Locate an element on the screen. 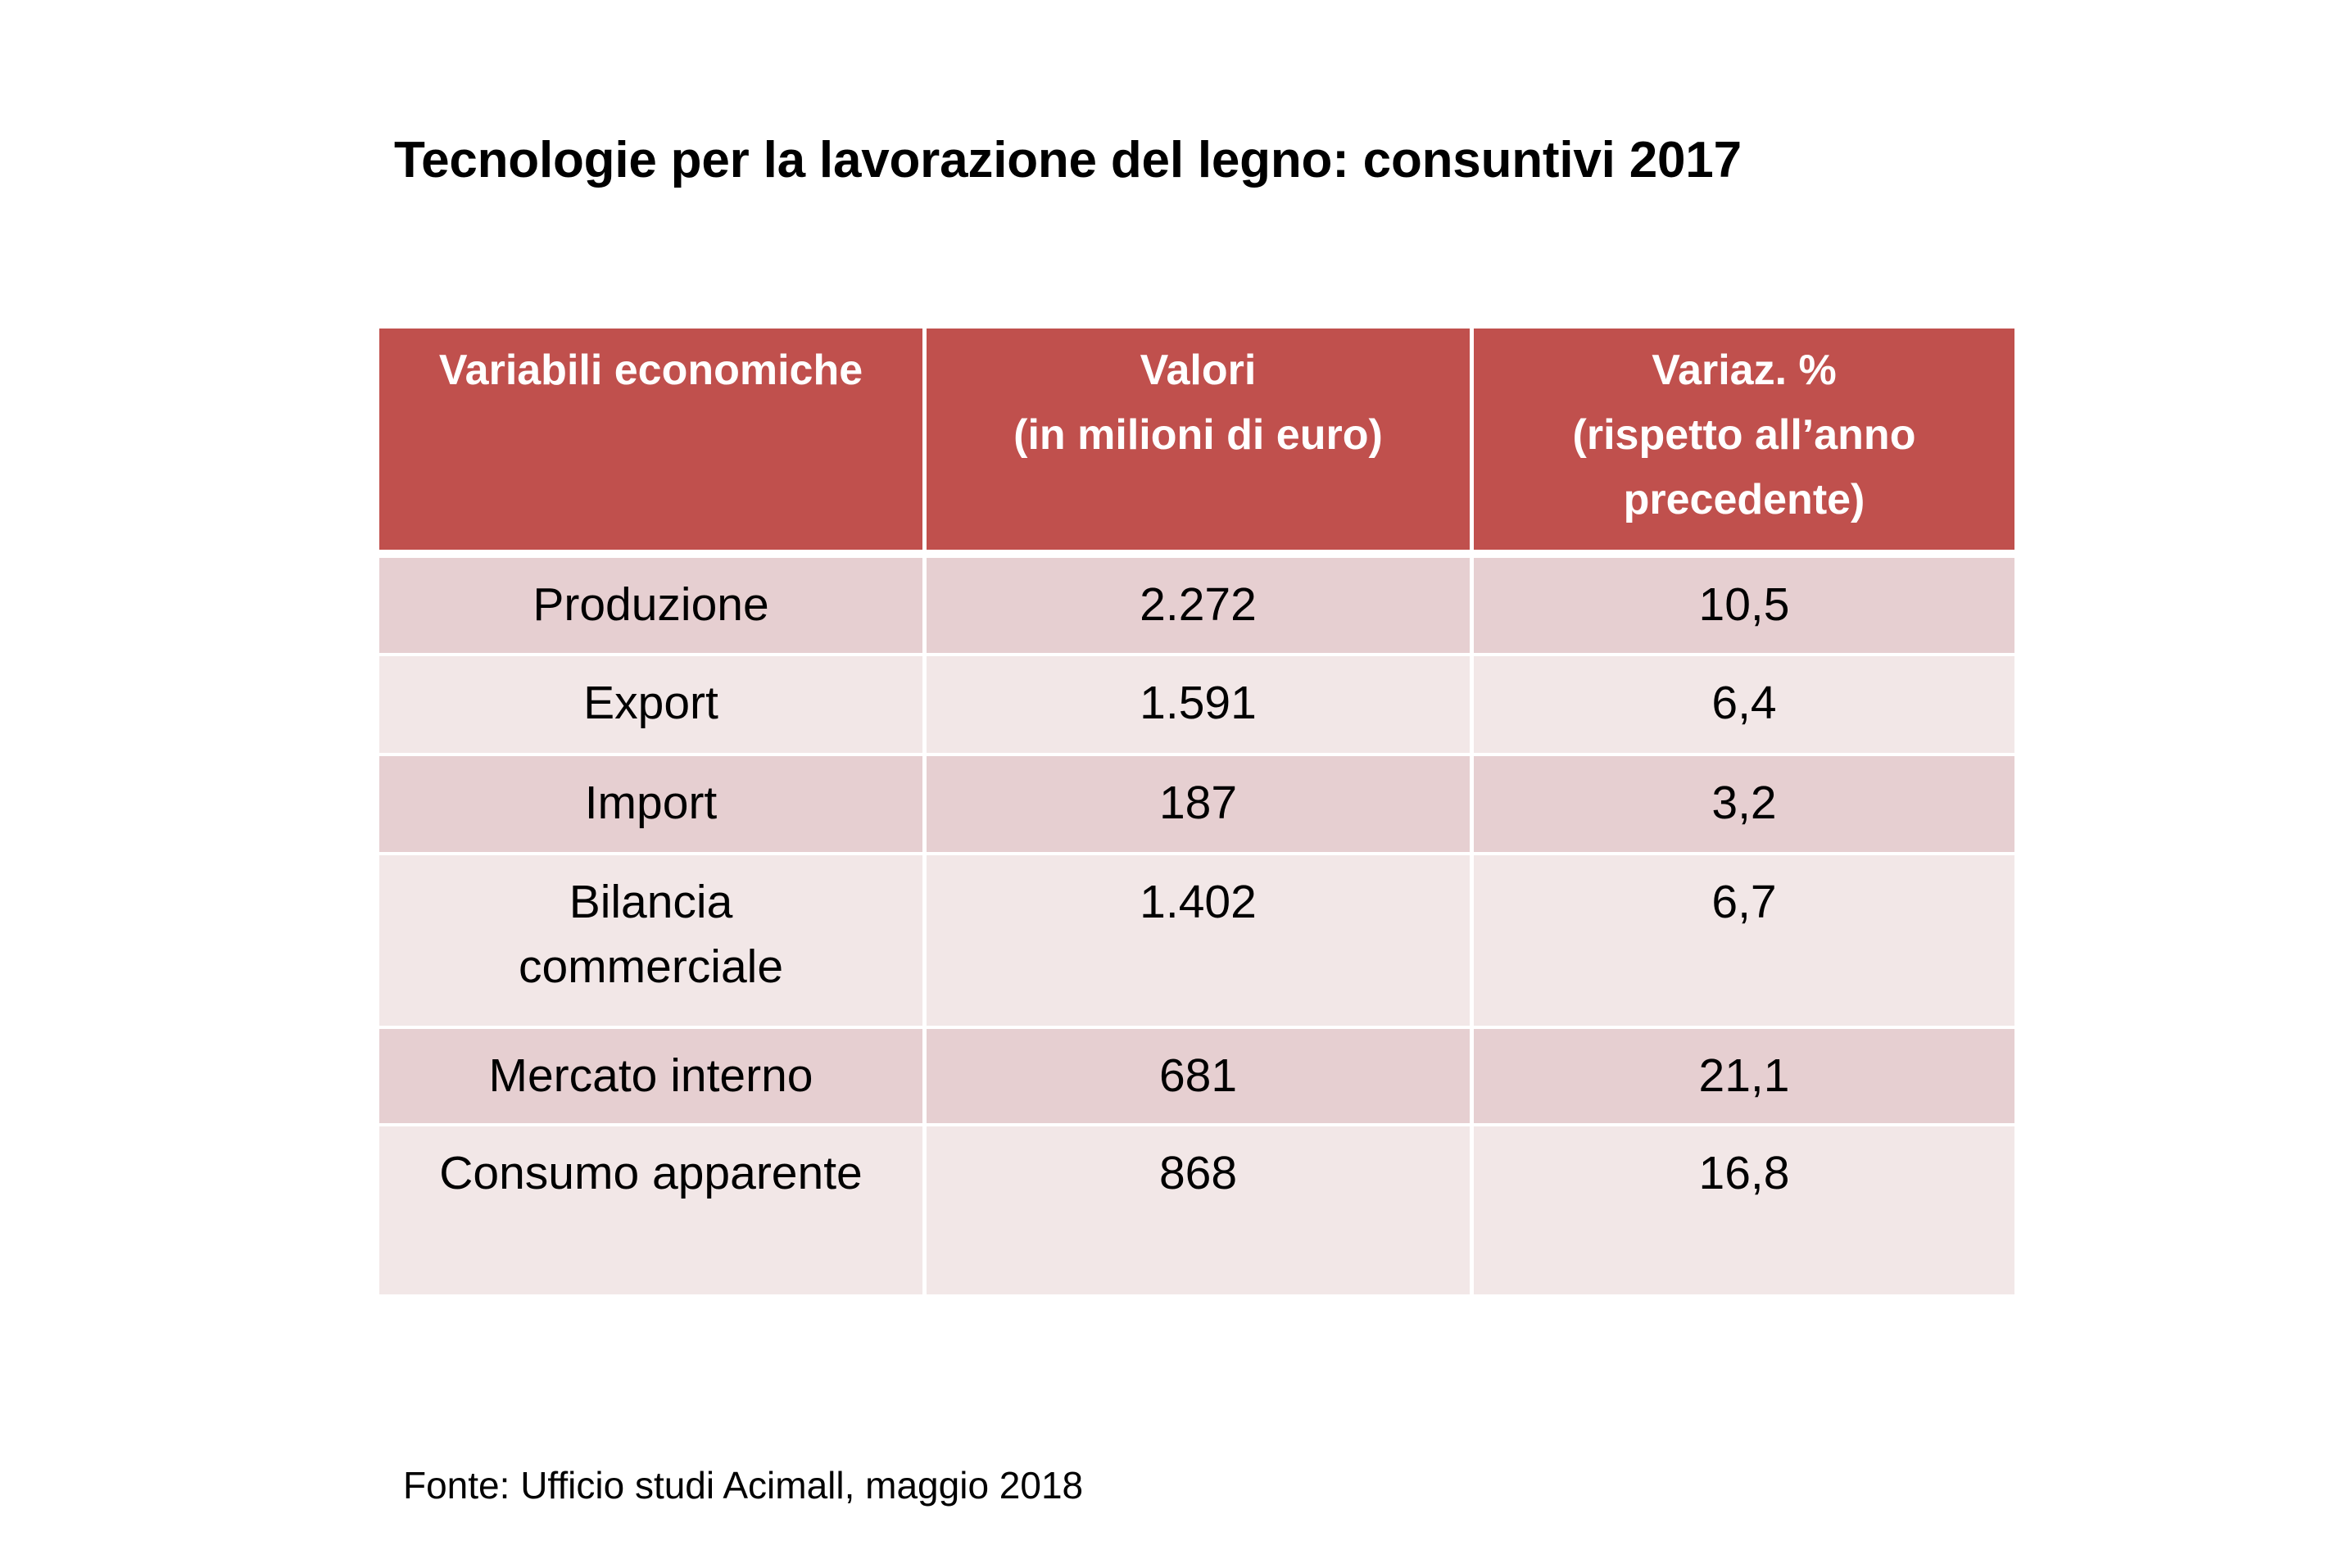 This screenshot has width=2352, height=1568. row-label: Export is located at coordinates (650, 704).